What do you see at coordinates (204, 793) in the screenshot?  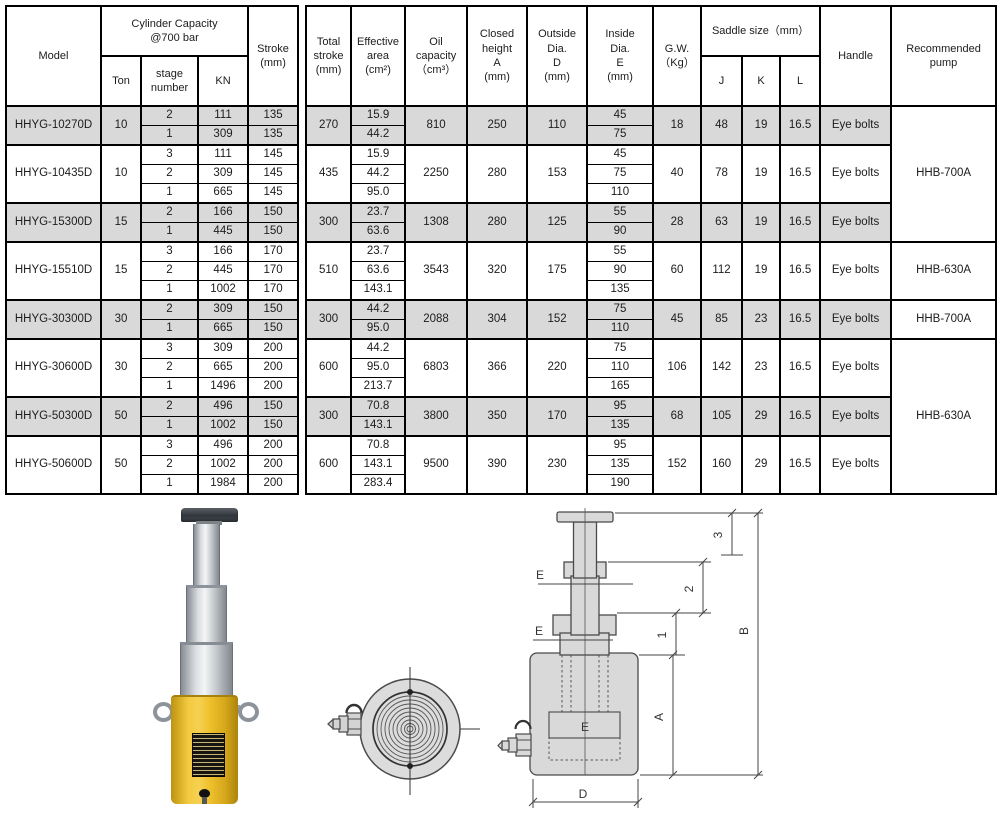 I see `coupler-nipple` at bounding box center [204, 793].